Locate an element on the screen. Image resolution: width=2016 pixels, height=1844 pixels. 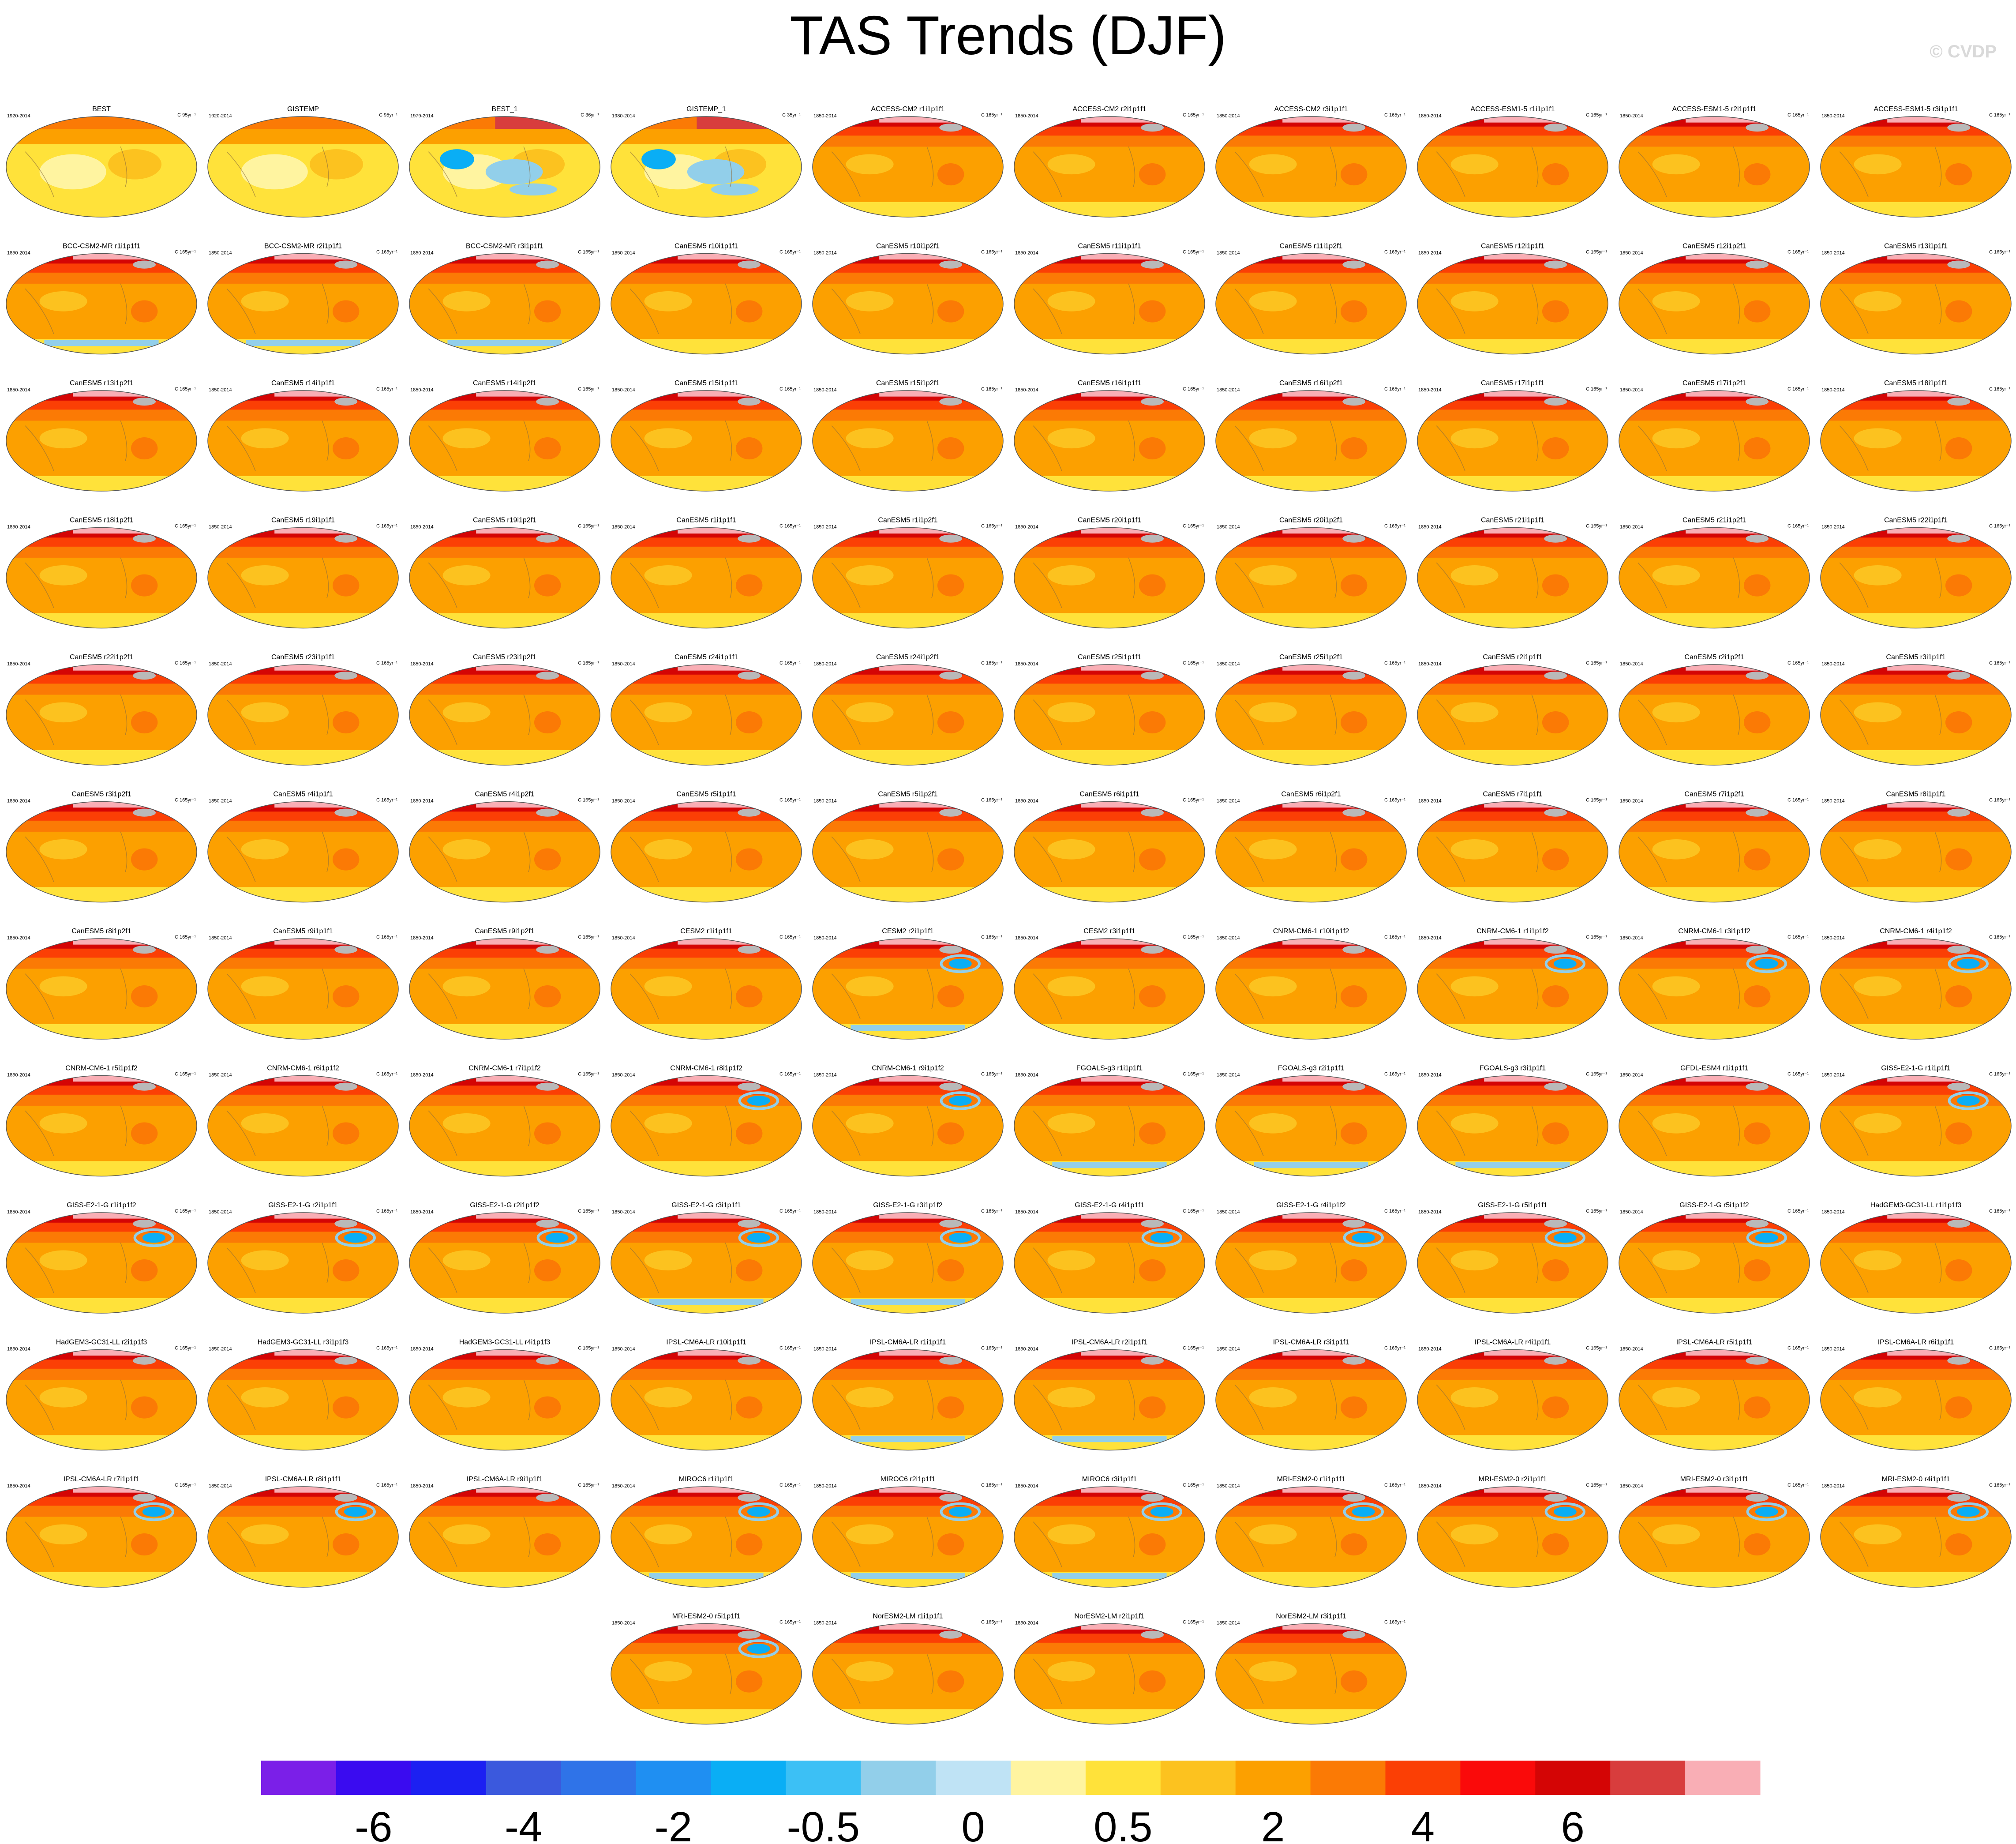
panel-title: CanESM5 r5i1p1f1 is located at coordinates (706, 795).